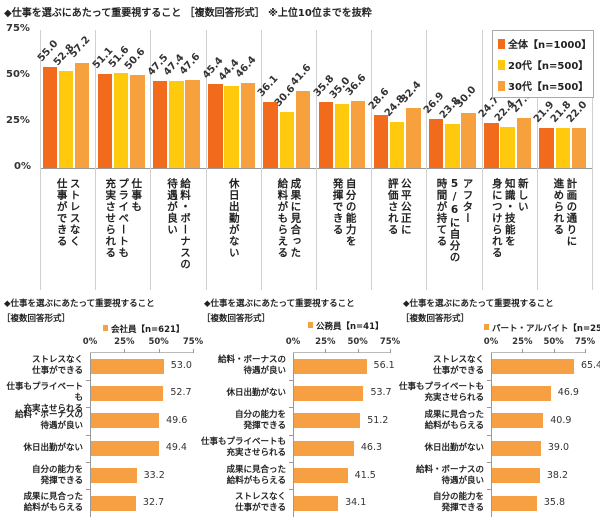 Image resolution: width=600 pixels, height=517 pixels. Describe the element at coordinates (90, 342) in the screenshot. I see `x-tick-label: 0%` at that location.